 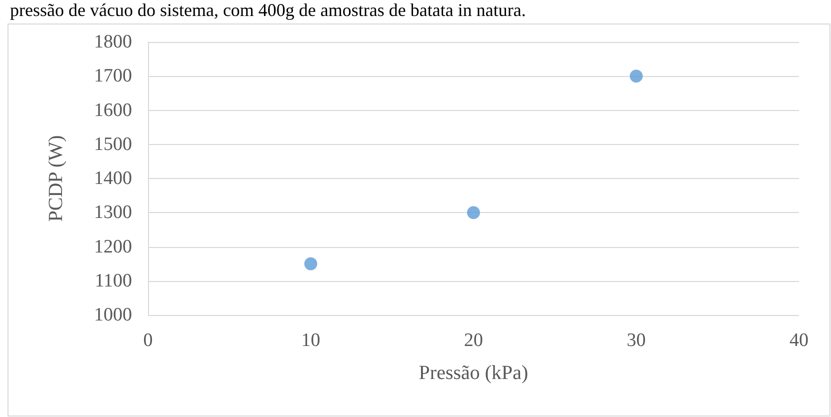 What do you see at coordinates (113, 213) in the screenshot?
I see `y-tick-label: 1300` at bounding box center [113, 213].